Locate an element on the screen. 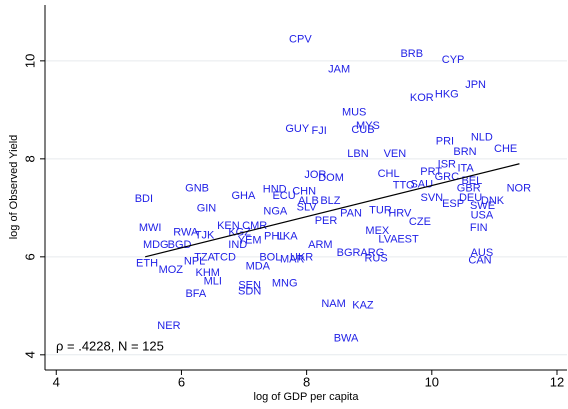 Image resolution: width=568 pixels, height=409 pixels. point-label: CHE is located at coordinates (505, 149).